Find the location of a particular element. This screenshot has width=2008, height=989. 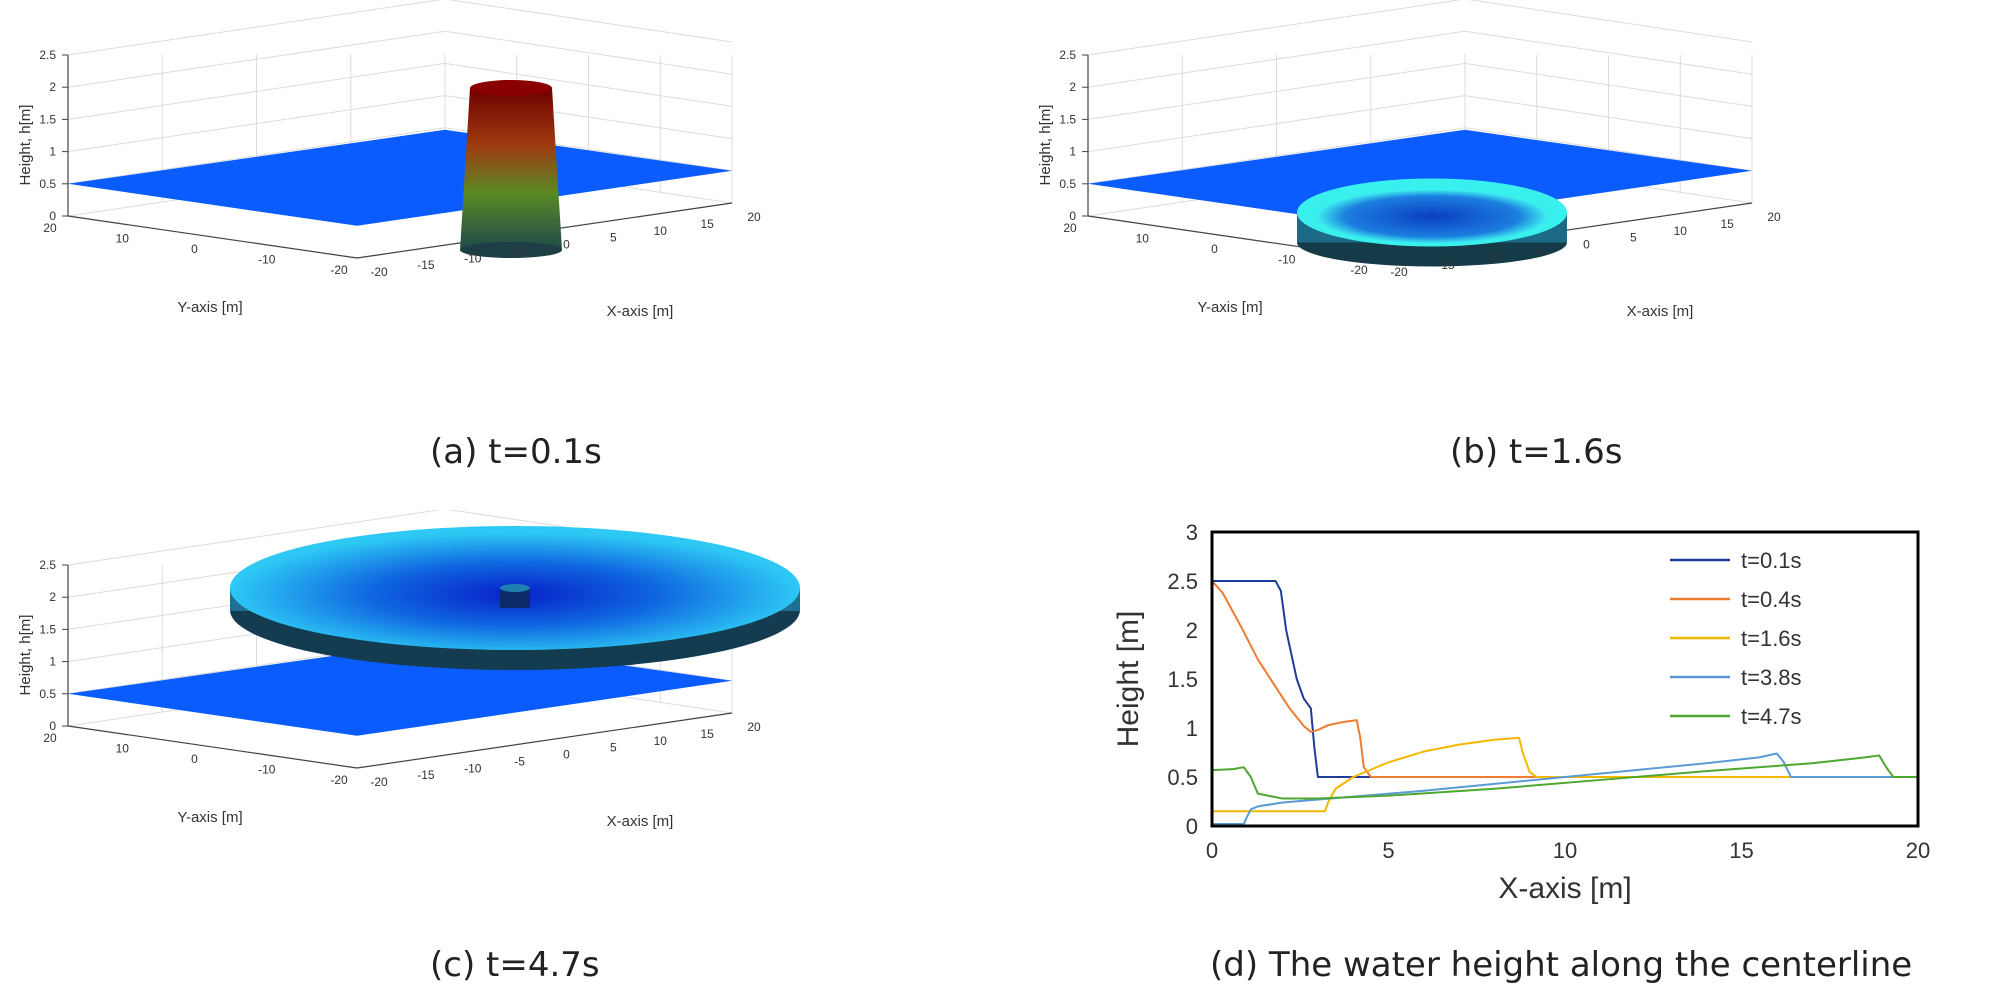

column-top is located at coordinates (511, 88).